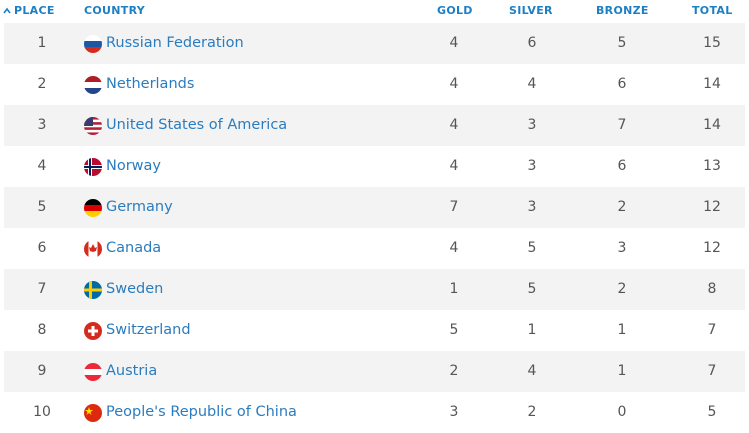  I want to click on country-link: Switzerland, so click(148, 330).